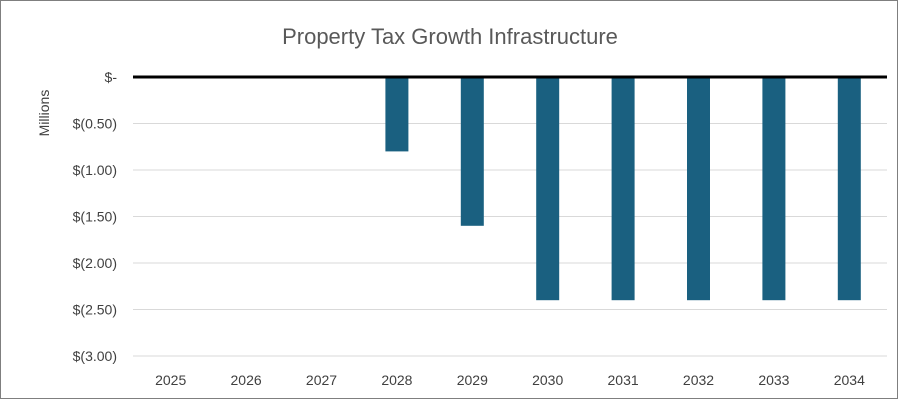  Describe the element at coordinates (95, 124) in the screenshot. I see `y-tick-label: $(0.50)` at that location.